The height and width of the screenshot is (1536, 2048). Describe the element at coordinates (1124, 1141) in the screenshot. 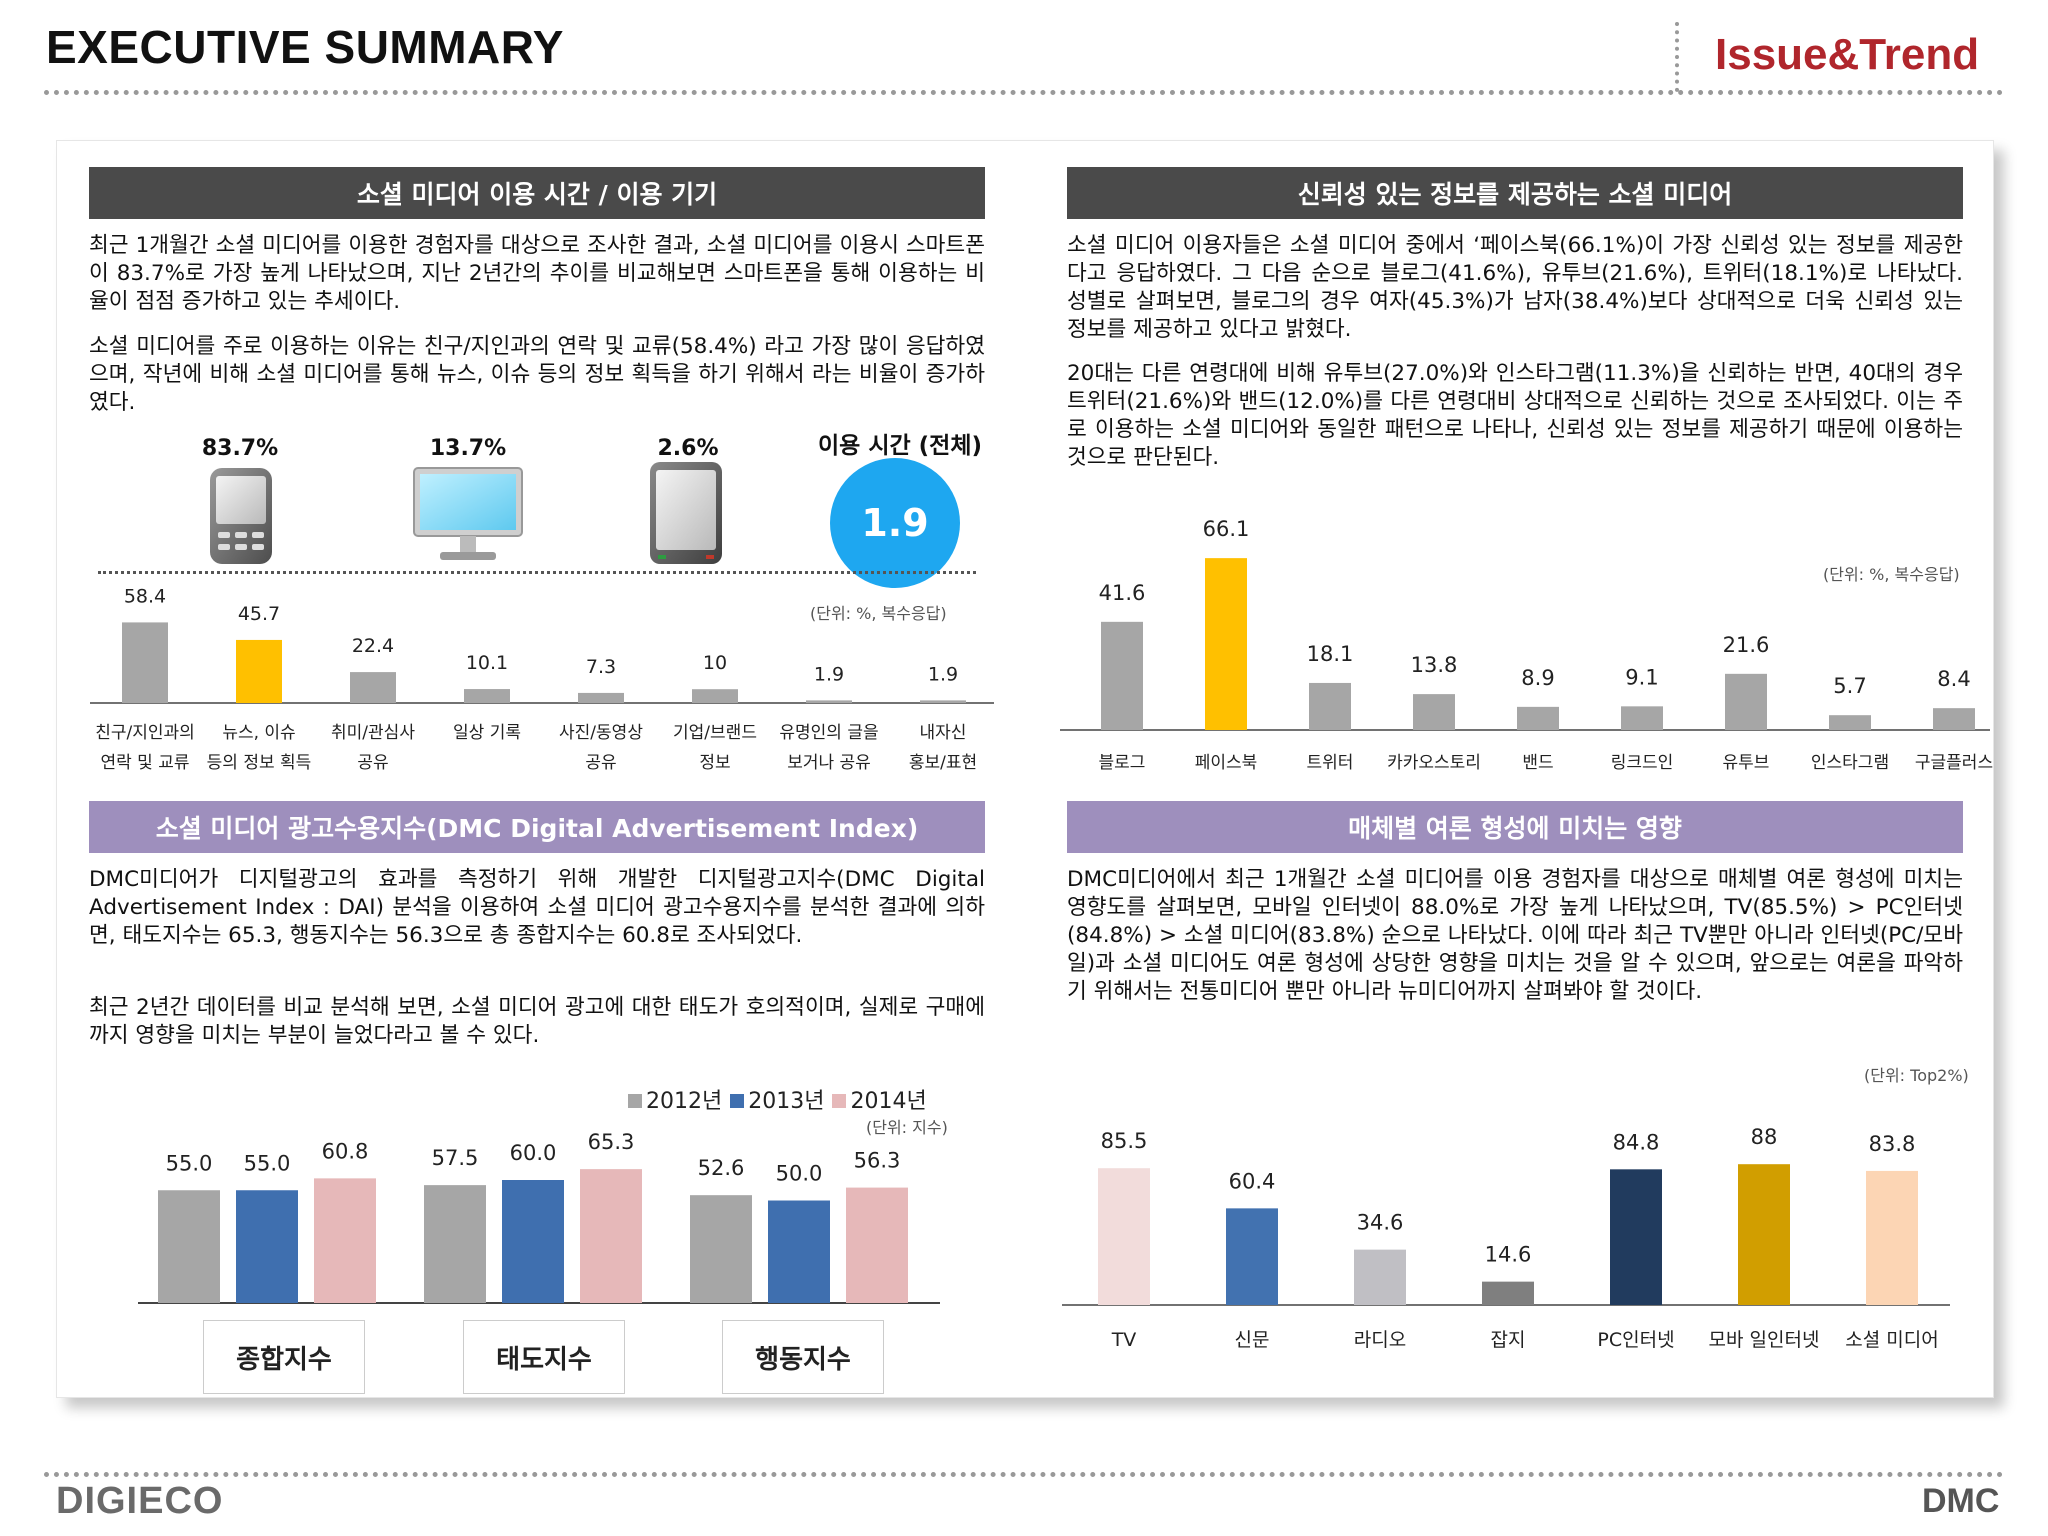

I see `media-value-label: 85.5` at that location.